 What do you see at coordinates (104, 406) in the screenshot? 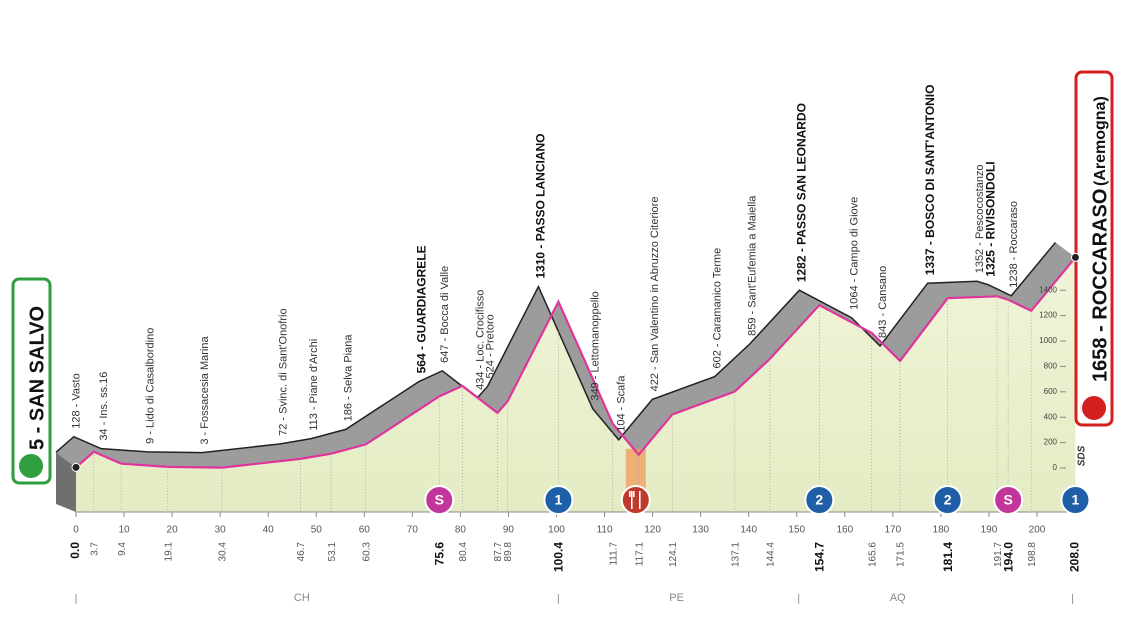
I see `waypoint-label: 34 - Ins. ss.16` at bounding box center [104, 406].